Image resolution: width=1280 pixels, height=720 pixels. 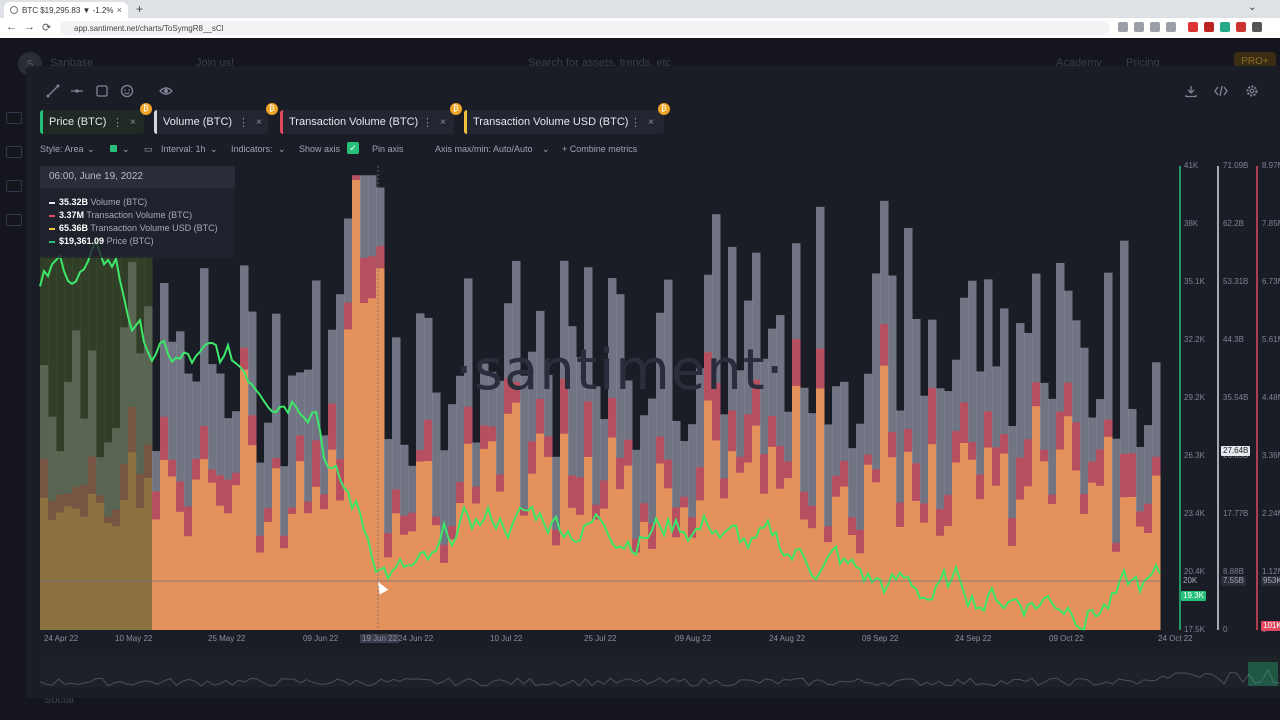 What do you see at coordinates (787, 638) in the screenshot?
I see `x-tick-label: 24 Aug 22` at bounding box center [787, 638].